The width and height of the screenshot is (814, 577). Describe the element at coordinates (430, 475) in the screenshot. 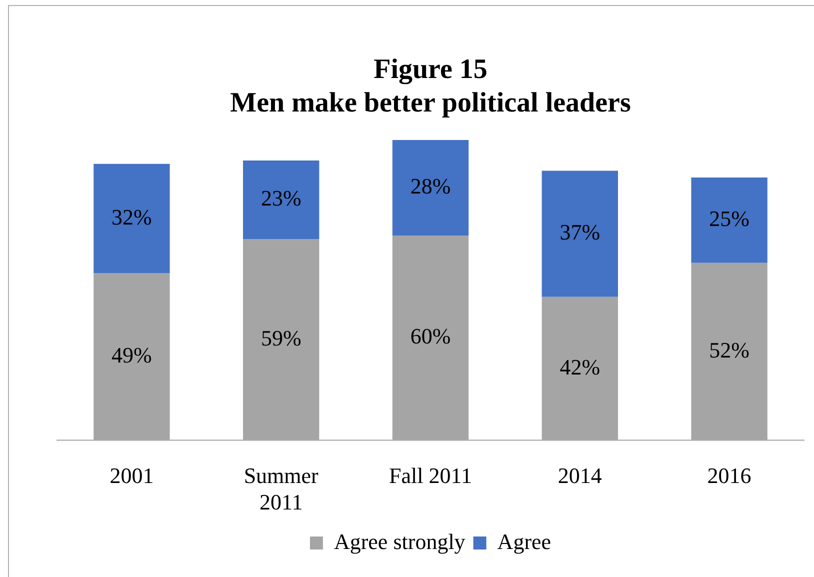

I see `x-tick-label: Fall 2011` at that location.